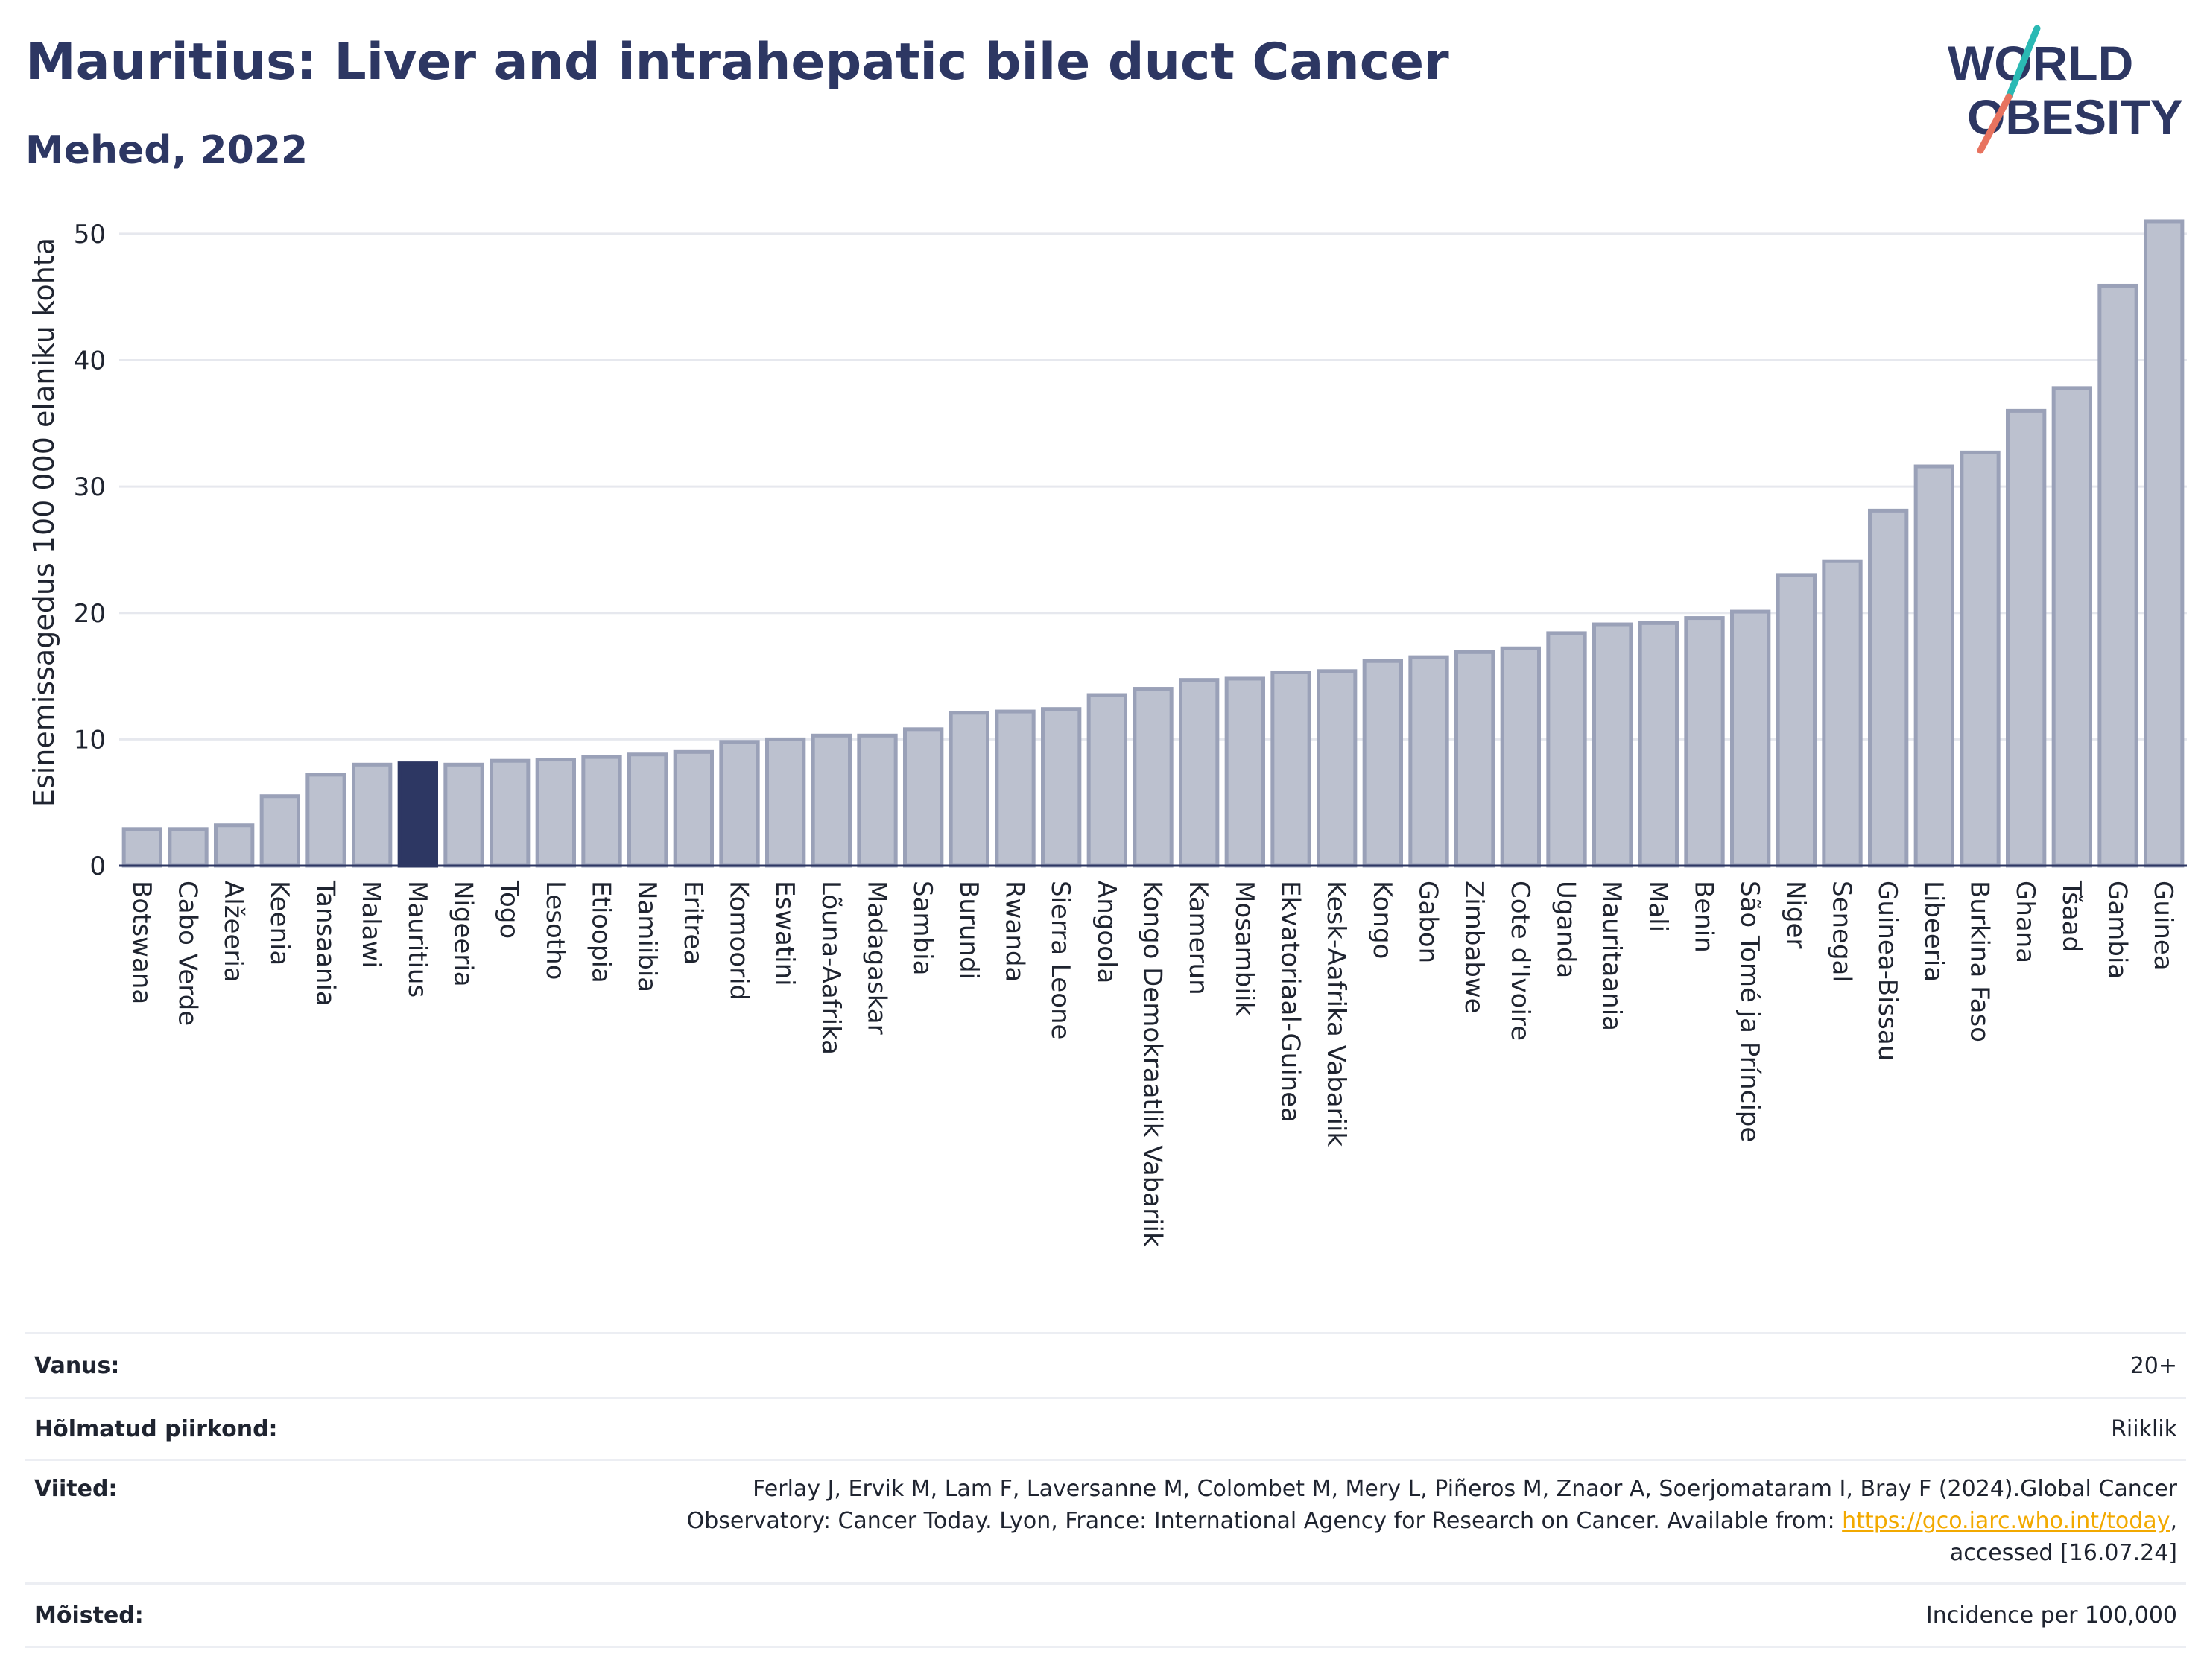  I want to click on bar-kamerun, so click(1199, 773).